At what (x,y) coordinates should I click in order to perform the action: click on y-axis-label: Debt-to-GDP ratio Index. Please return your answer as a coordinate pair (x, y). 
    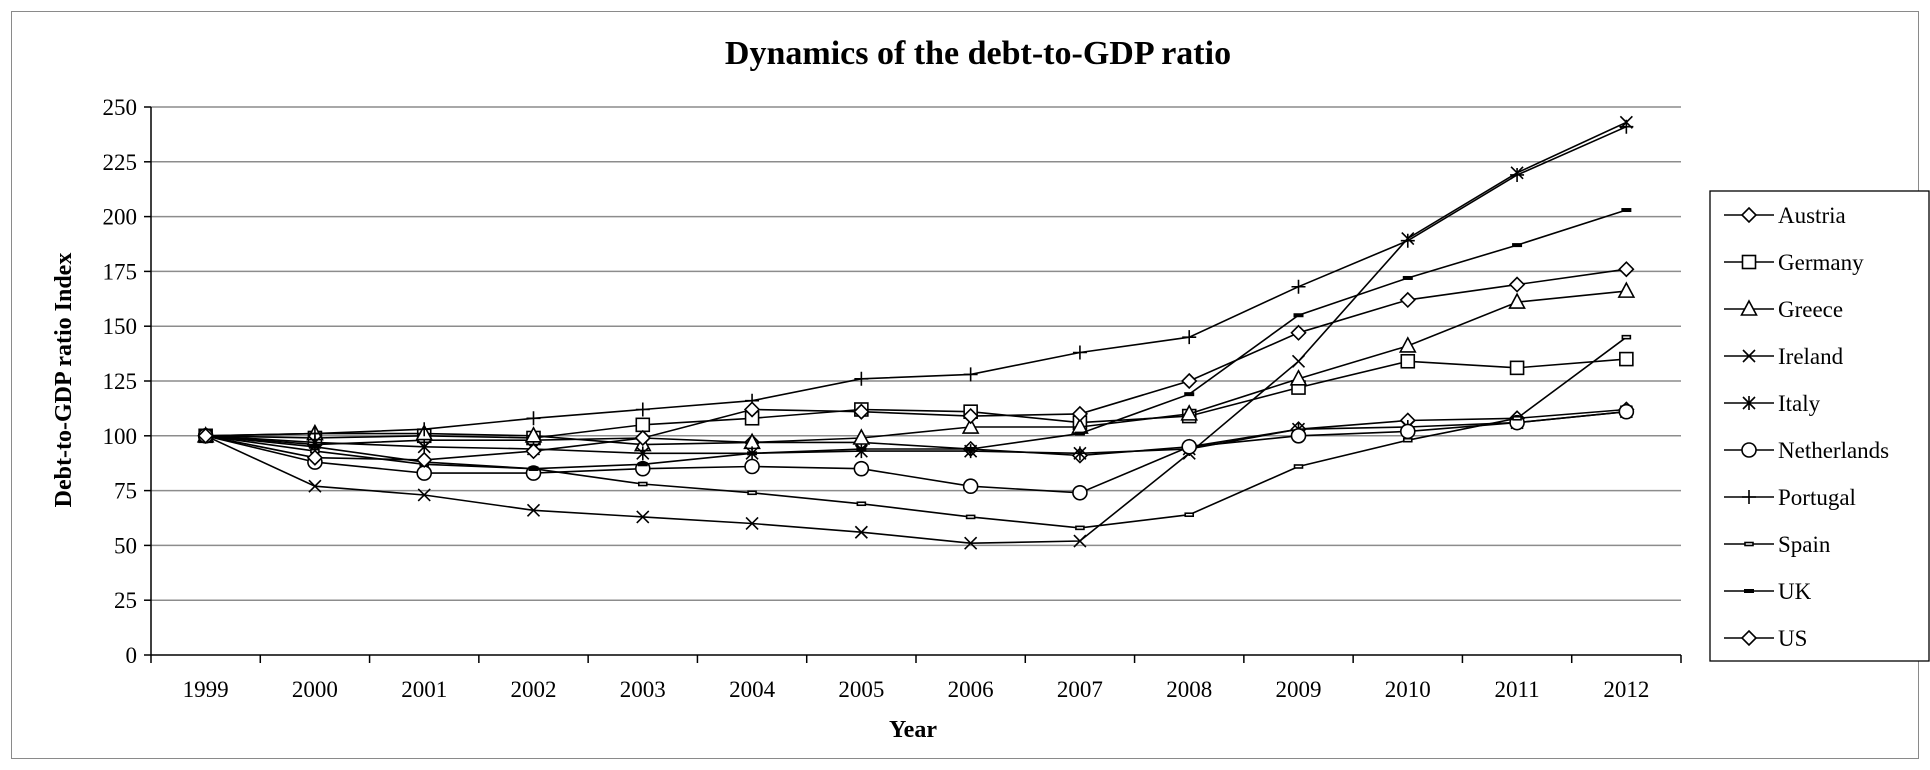
    Looking at the image, I should click on (64, 380).